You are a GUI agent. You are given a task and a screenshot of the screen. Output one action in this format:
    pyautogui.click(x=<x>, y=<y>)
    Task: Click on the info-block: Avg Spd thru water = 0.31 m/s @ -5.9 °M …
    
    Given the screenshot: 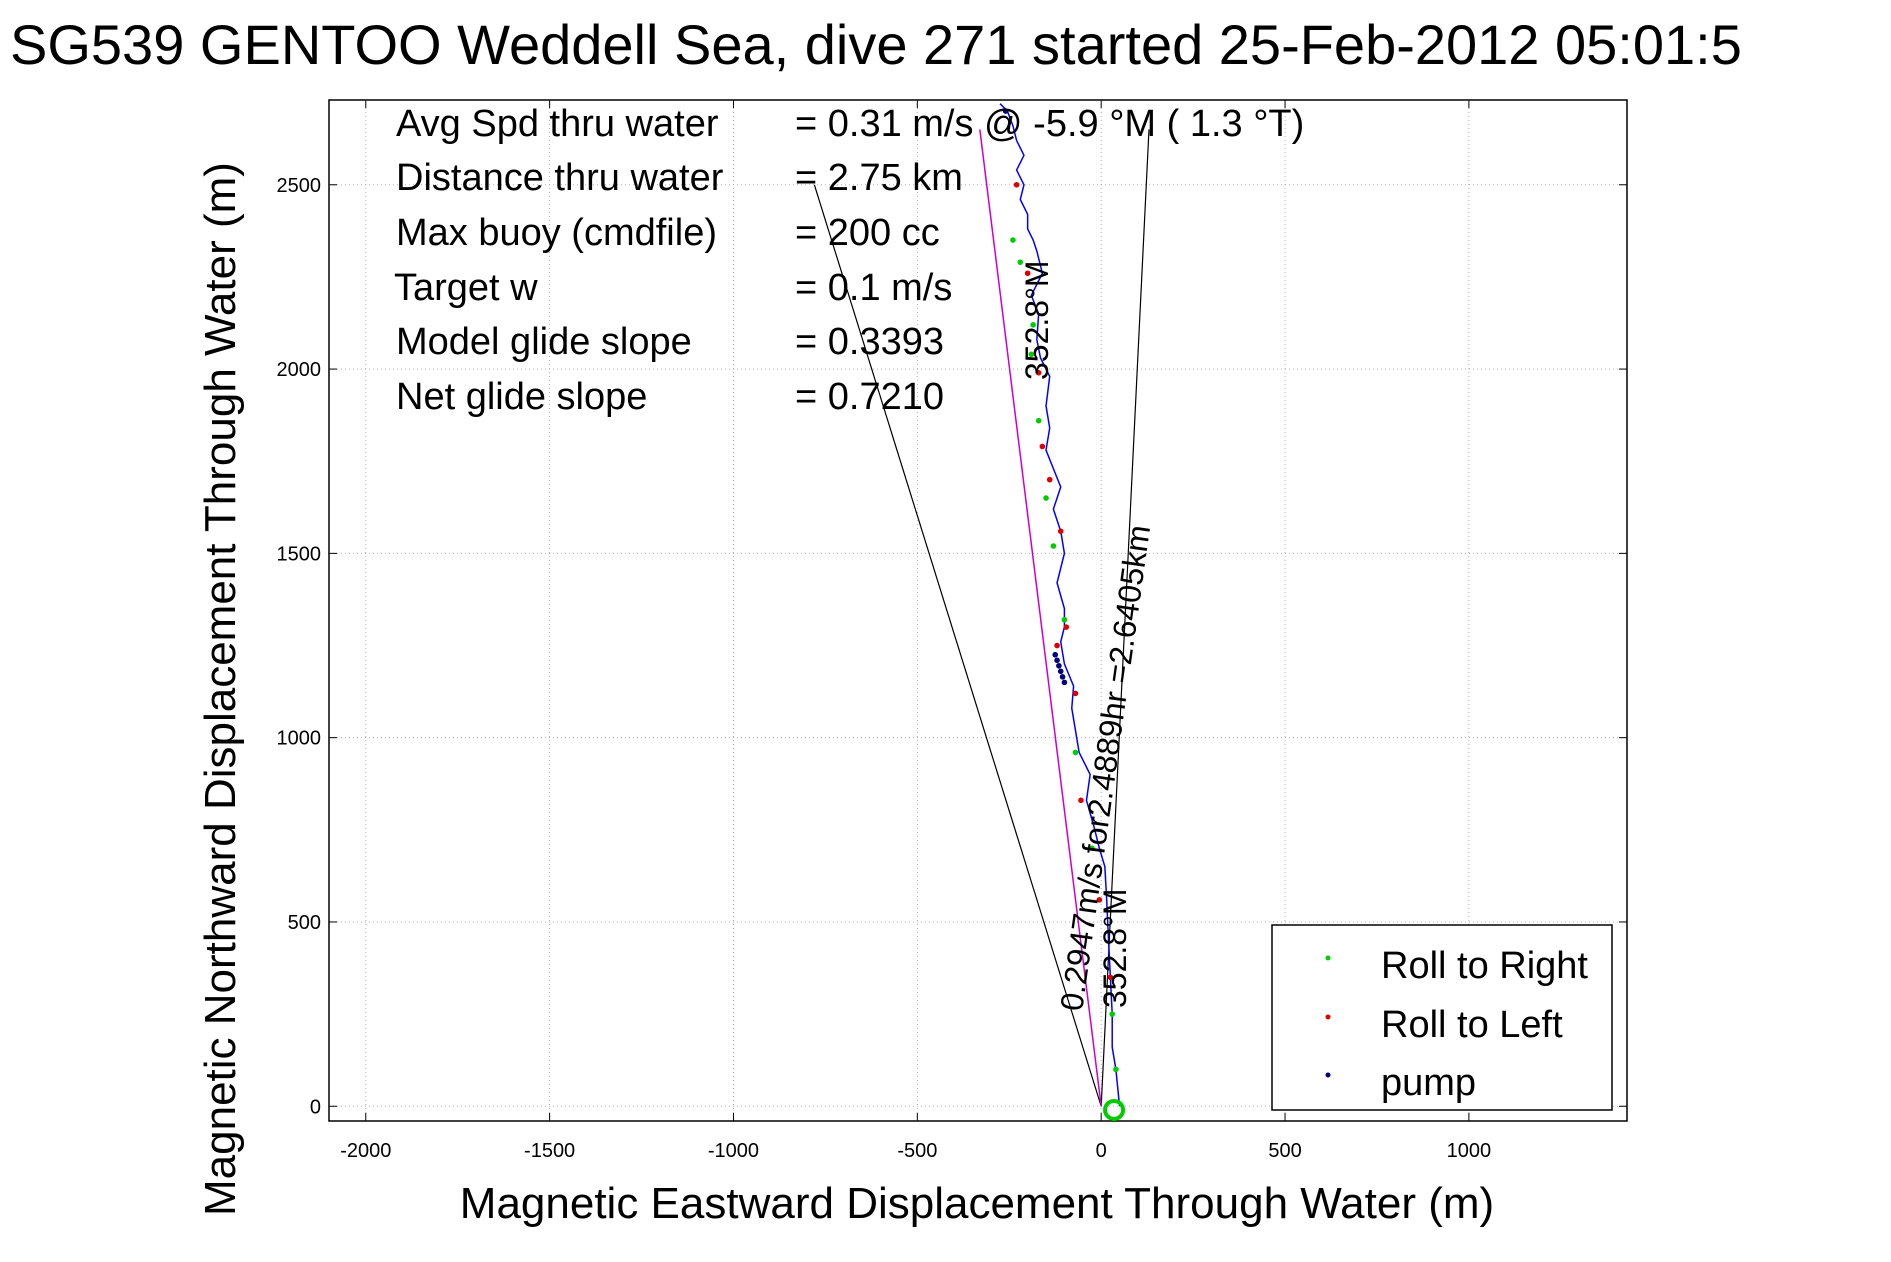 What is the action you would take?
    pyautogui.click(x=849, y=260)
    